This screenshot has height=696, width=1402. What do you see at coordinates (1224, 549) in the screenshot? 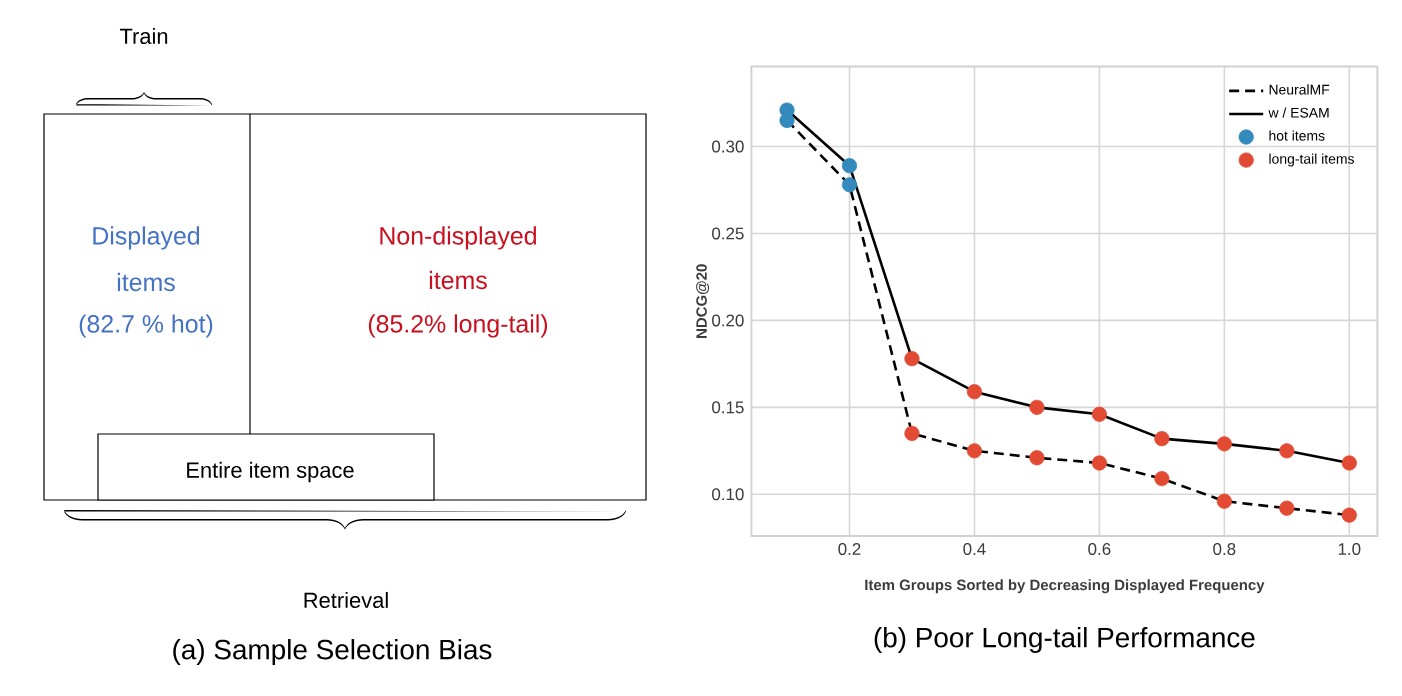
I see `x-tick-label: 0.8` at bounding box center [1224, 549].